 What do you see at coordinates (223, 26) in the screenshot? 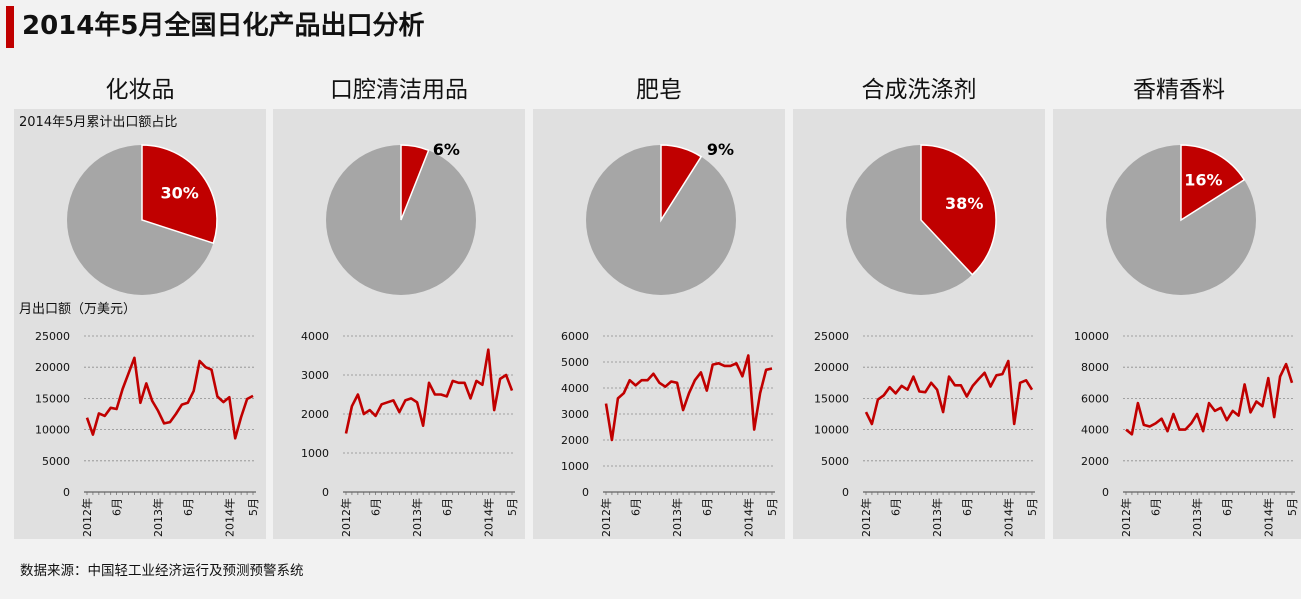
I see `page-title: 2014年5月全国日化产品出口分析` at bounding box center [223, 26].